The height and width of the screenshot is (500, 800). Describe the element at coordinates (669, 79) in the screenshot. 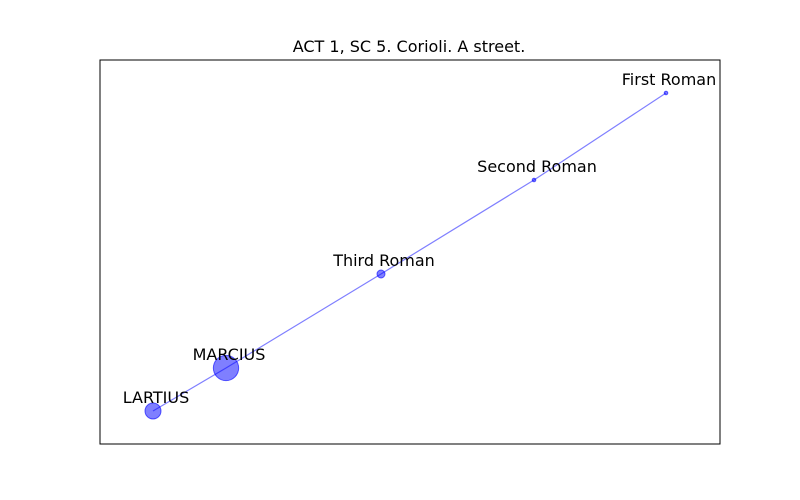

I see `node-label-first-roman: First Roman` at that location.